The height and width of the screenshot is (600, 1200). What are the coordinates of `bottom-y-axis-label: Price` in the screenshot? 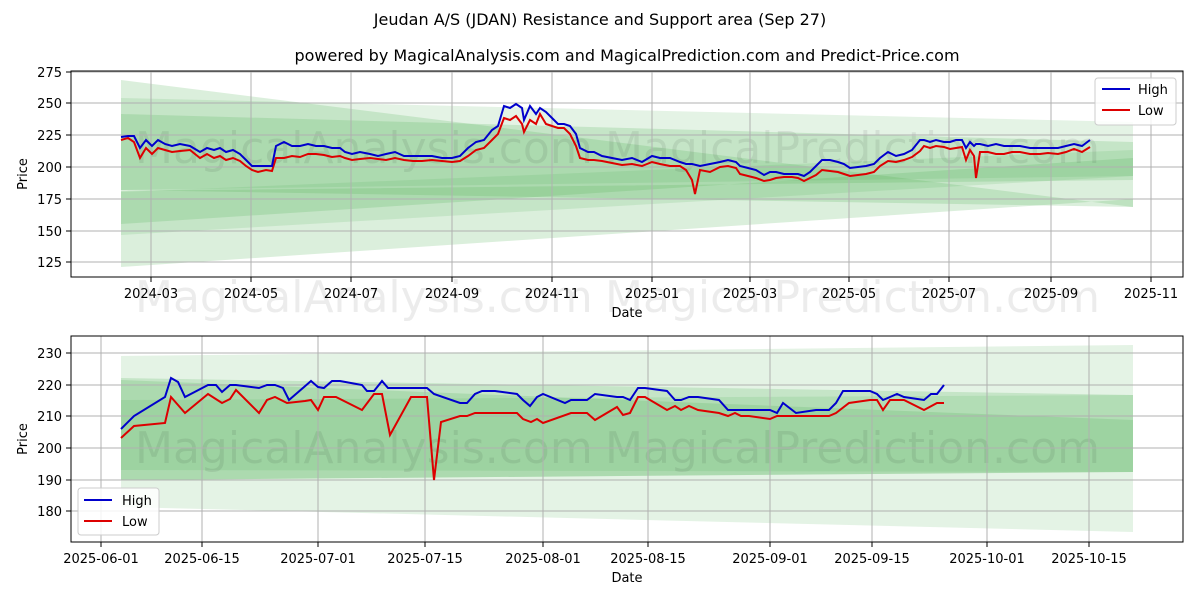 It's located at (23, 439).